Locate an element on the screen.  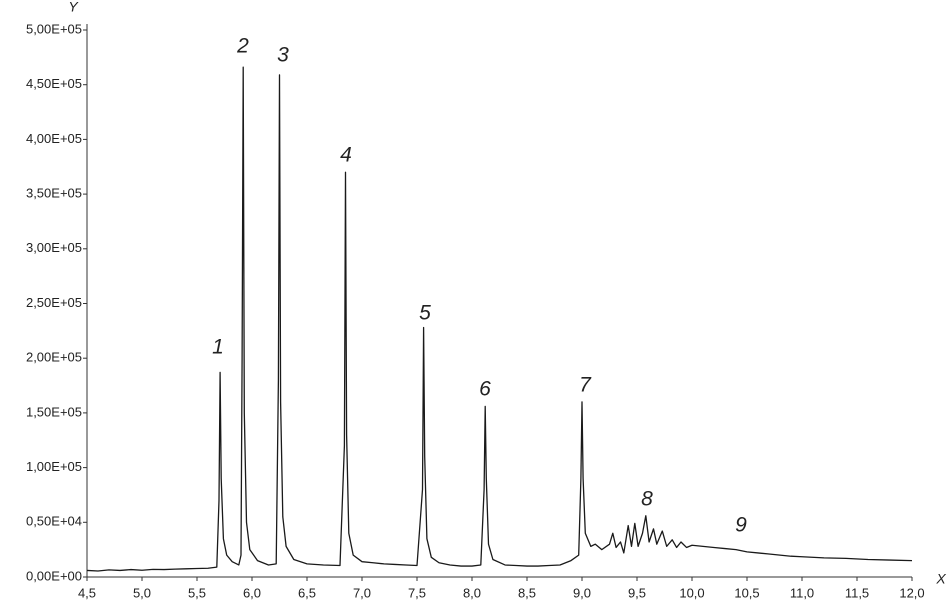
x-tick-label: 11,0 is located at coordinates (802, 592).